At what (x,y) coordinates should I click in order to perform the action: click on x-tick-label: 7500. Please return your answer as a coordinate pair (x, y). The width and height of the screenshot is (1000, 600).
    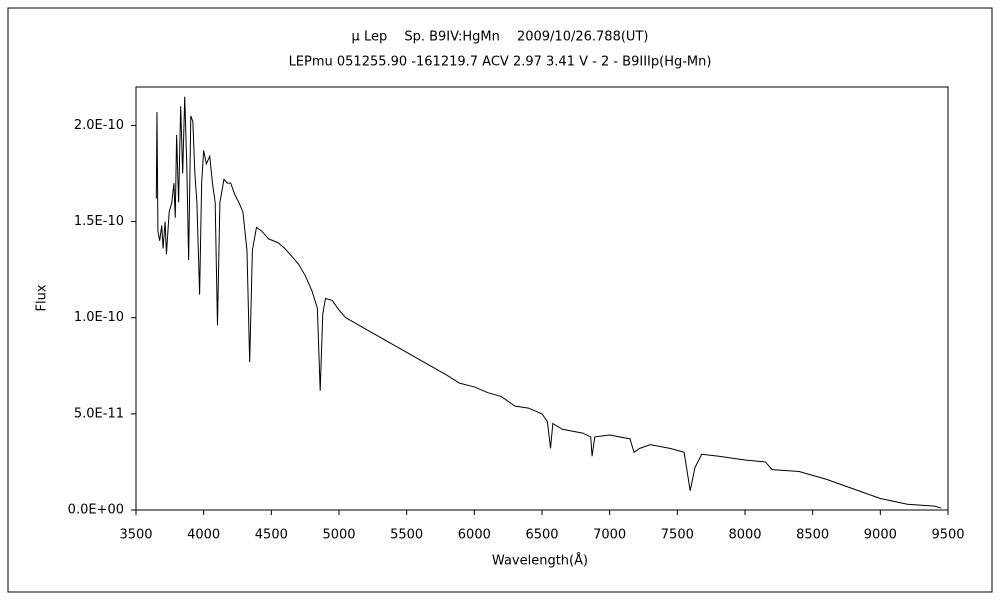
    Looking at the image, I should click on (677, 535).